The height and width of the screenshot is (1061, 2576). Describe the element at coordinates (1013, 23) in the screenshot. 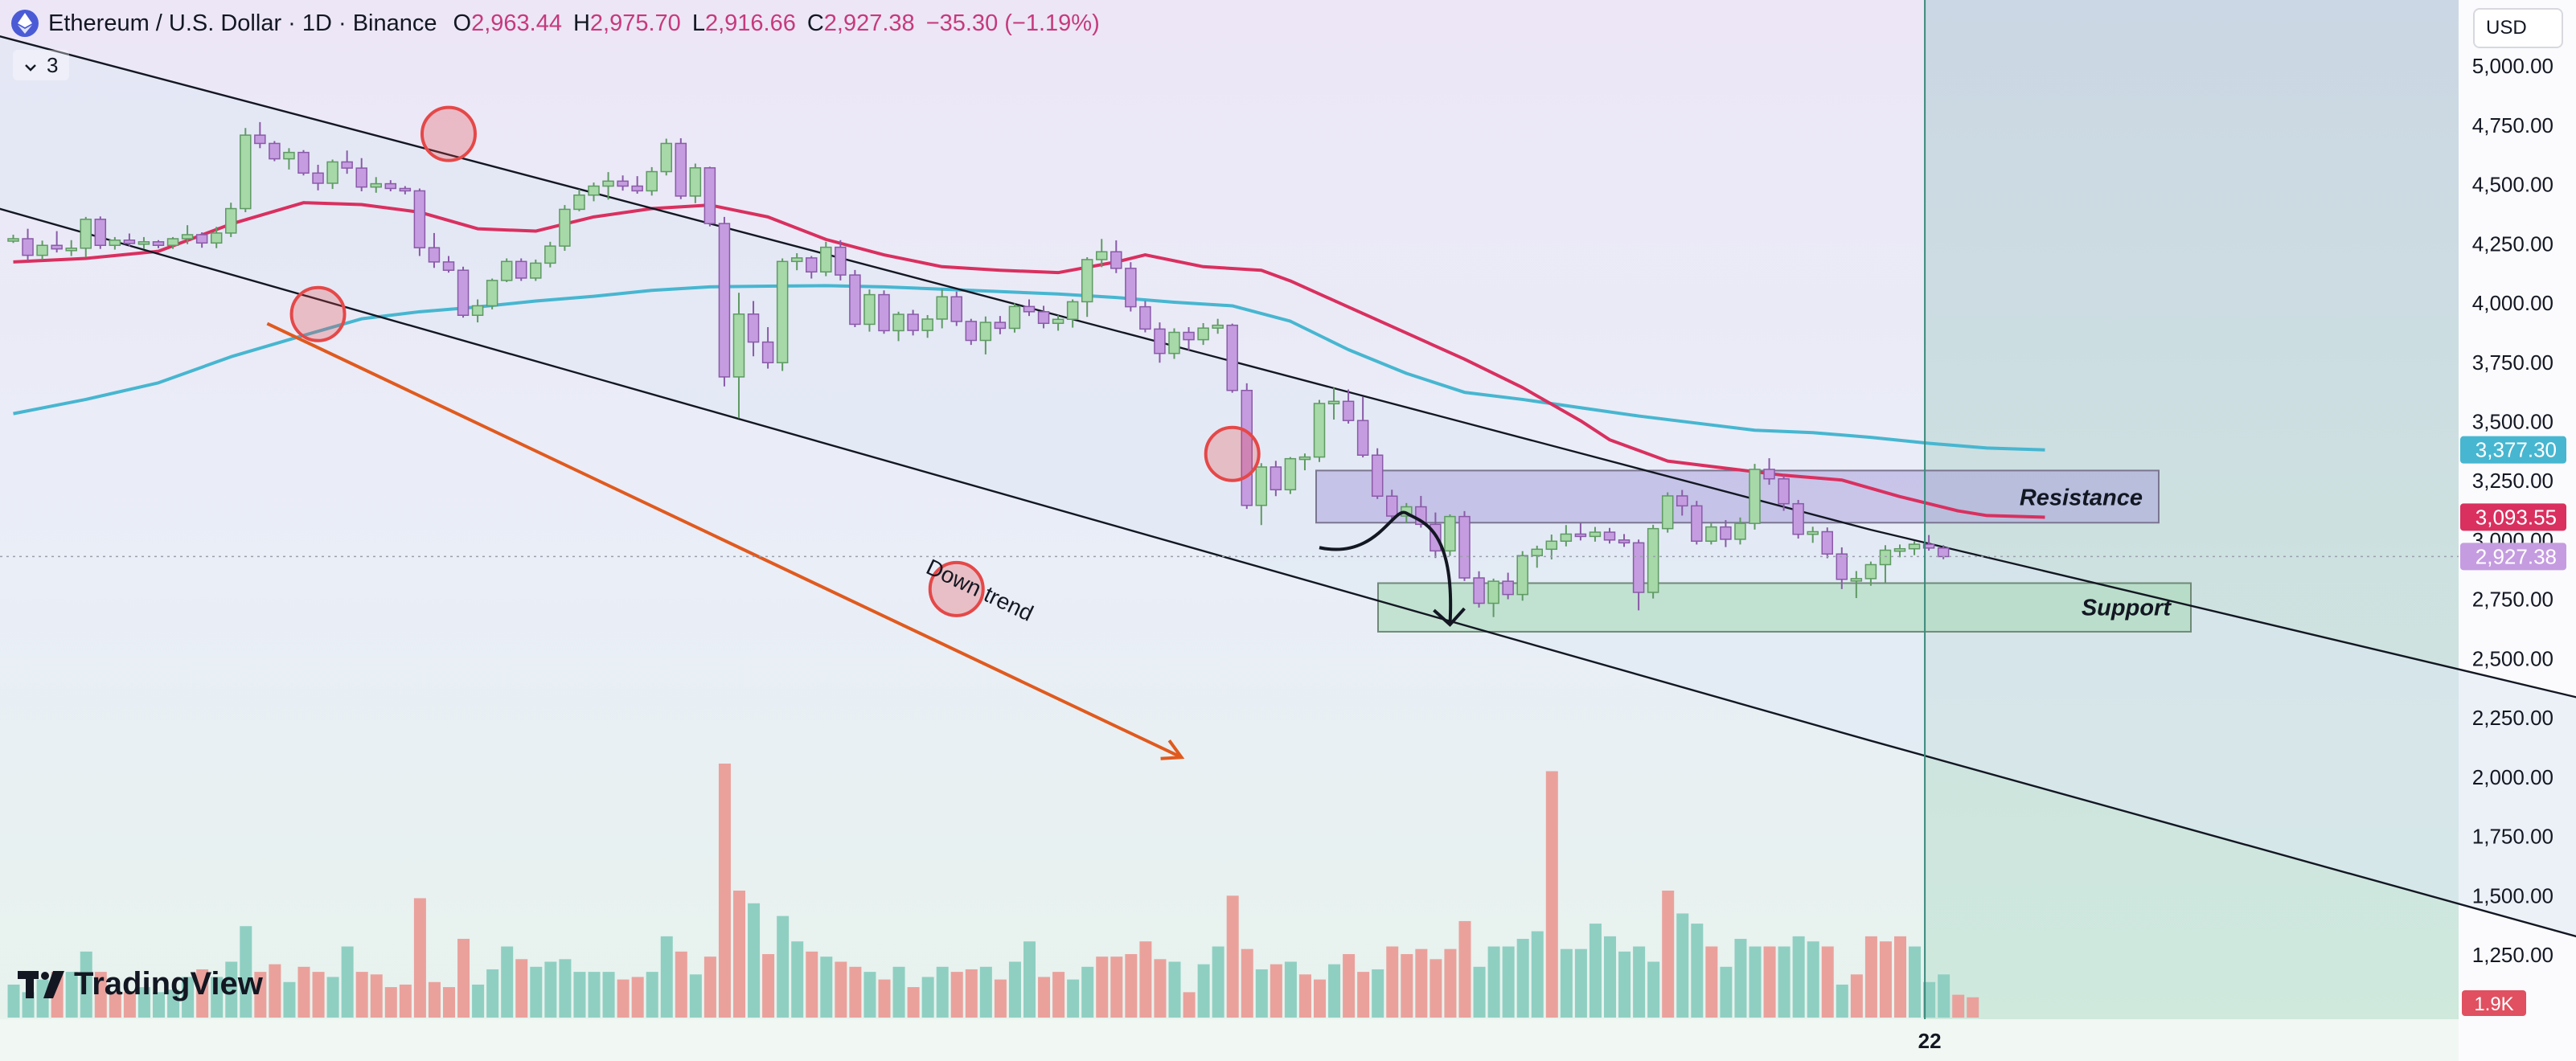

I see `change-value: −35.30 (−1.19%)` at that location.